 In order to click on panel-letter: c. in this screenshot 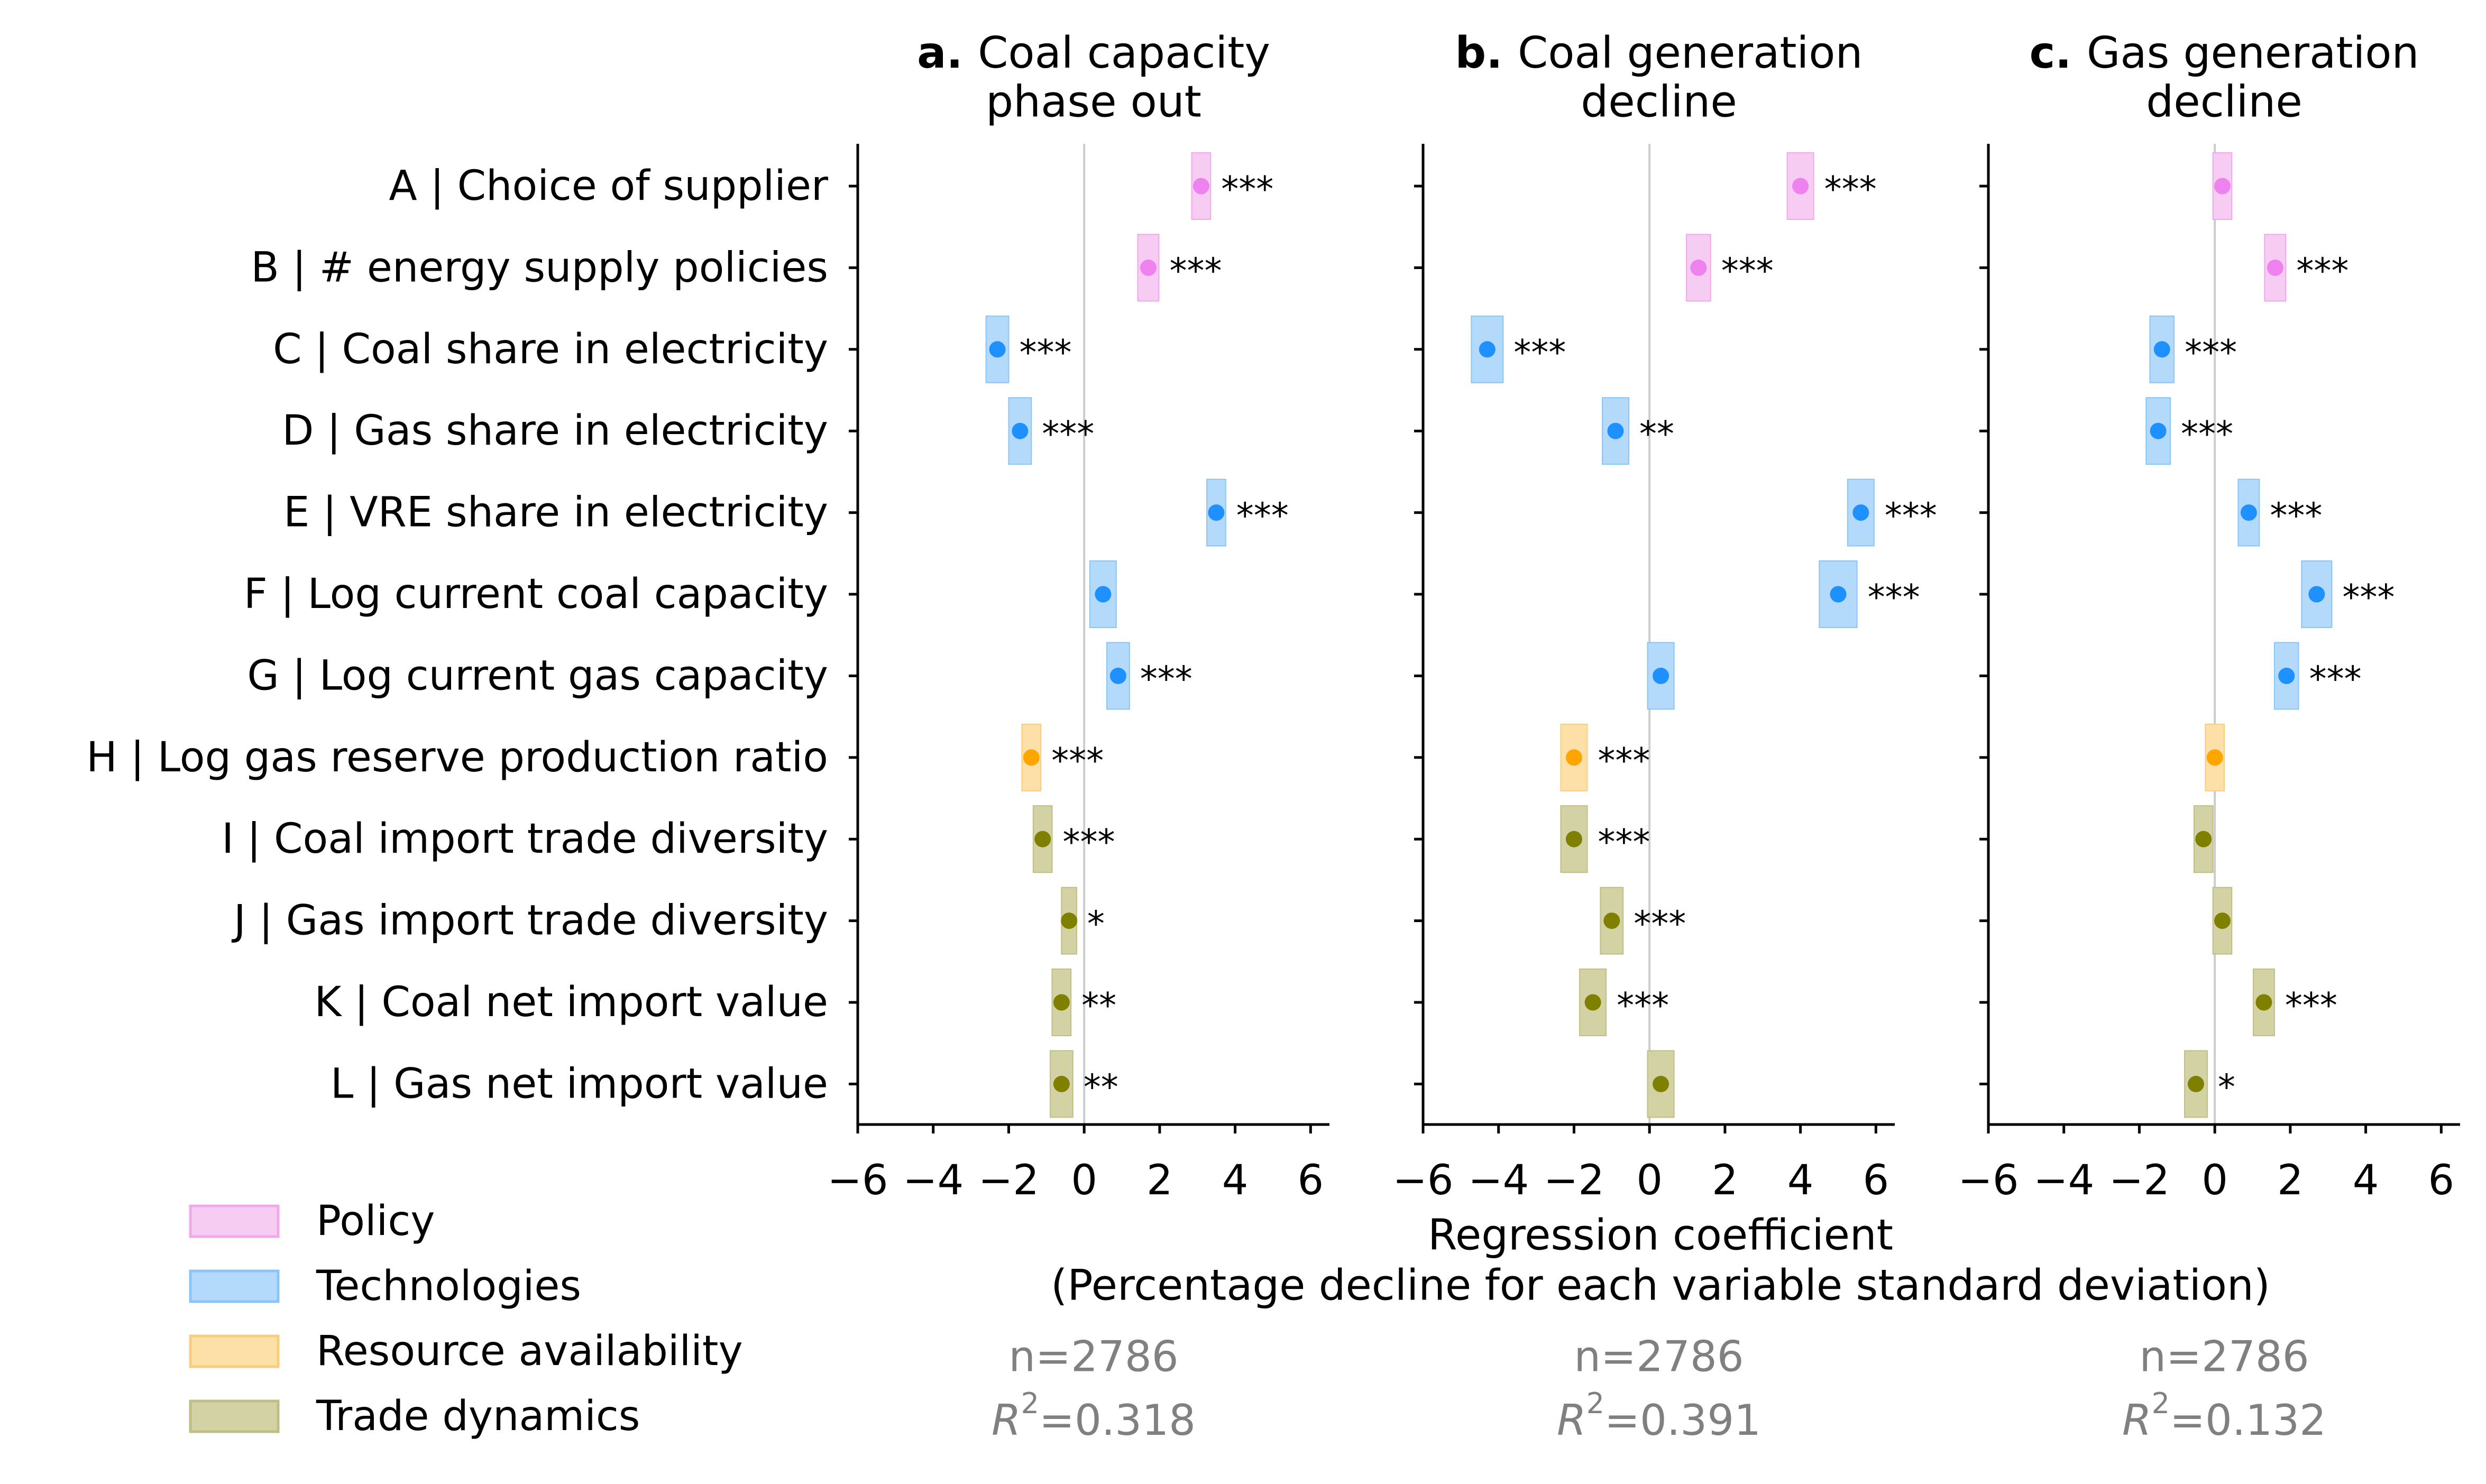, I will do `click(2058, 53)`.